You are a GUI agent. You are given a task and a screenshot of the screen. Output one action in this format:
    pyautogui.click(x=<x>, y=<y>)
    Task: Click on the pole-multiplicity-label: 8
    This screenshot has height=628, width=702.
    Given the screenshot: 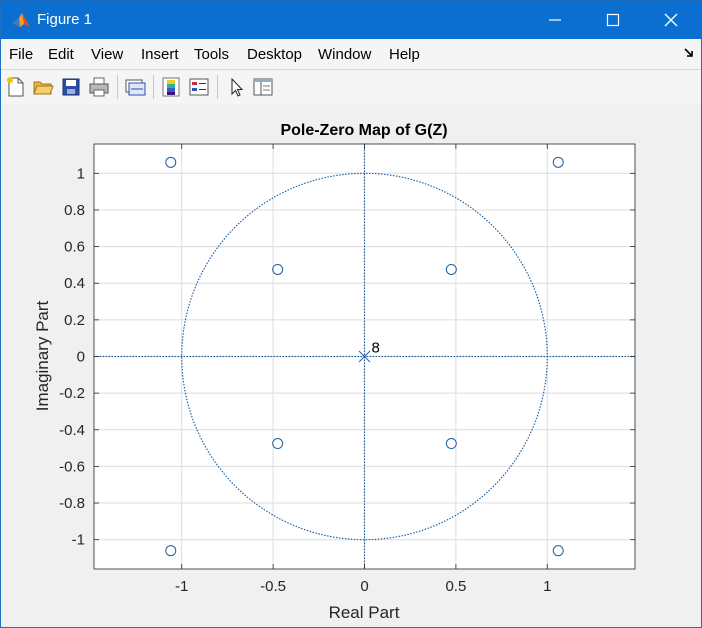 What is the action you would take?
    pyautogui.click(x=376, y=348)
    